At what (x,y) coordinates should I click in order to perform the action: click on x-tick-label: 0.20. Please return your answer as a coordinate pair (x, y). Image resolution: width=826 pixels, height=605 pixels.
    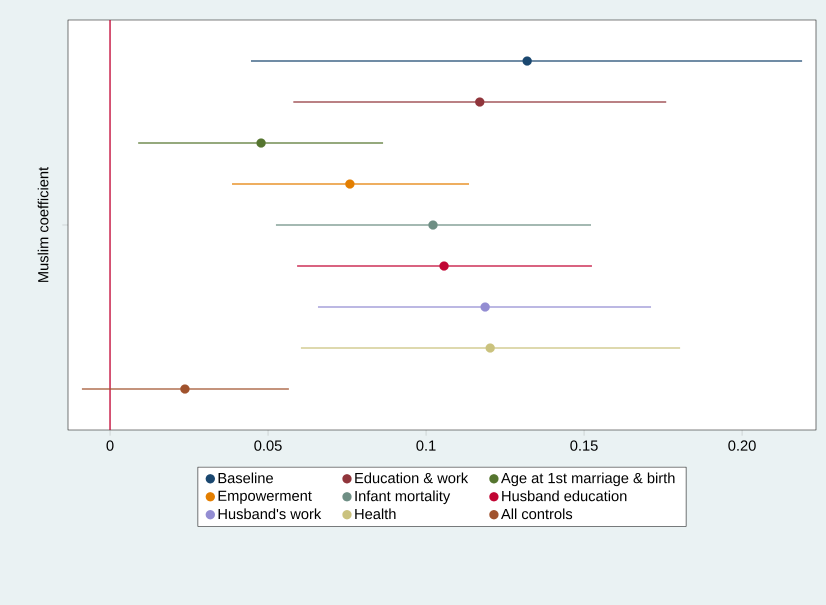
    Looking at the image, I should click on (742, 445).